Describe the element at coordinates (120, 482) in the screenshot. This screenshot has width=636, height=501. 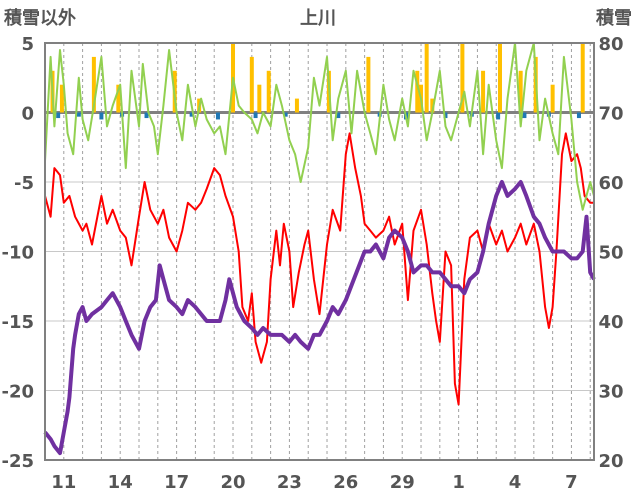
I see `x-tick-label: 14` at that location.